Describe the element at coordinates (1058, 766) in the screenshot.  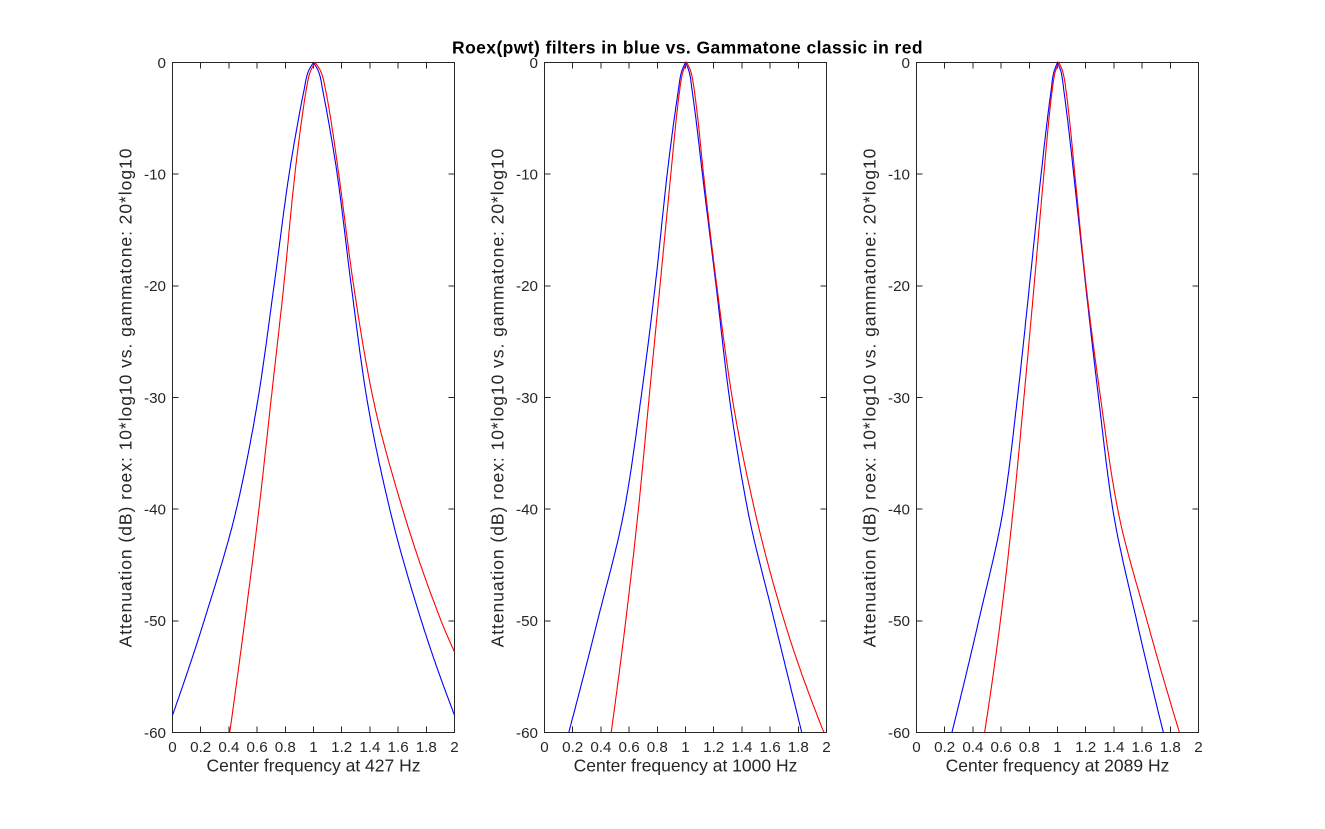
I see `svg-text: Center frequency at 2089 Hz` at that location.